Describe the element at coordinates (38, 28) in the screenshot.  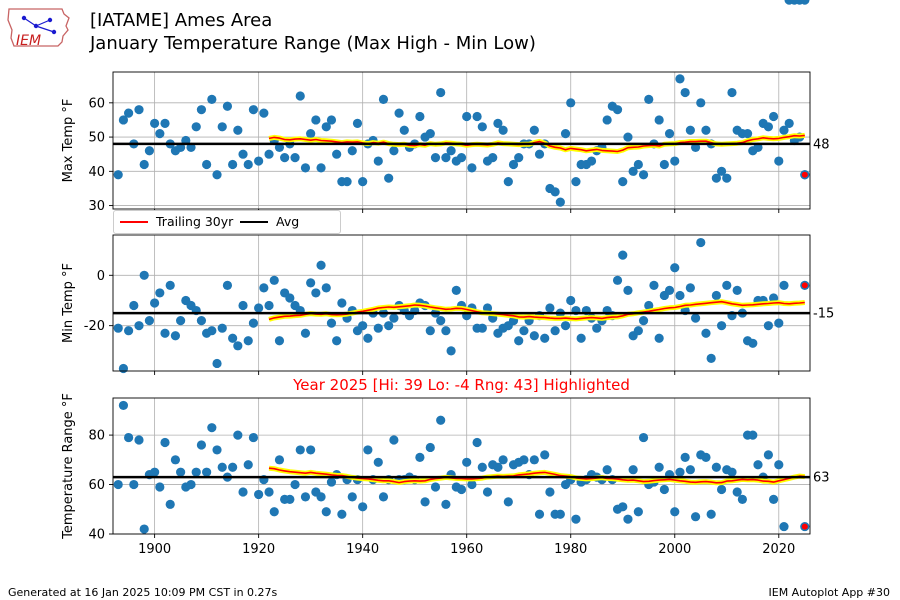
I see `iowa-map-icon: IEM` at that location.